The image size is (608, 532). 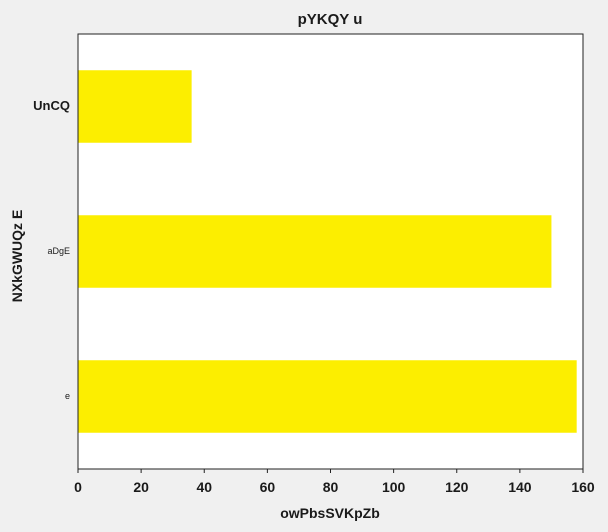 I want to click on x-tick-label: 60, so click(x=268, y=487).